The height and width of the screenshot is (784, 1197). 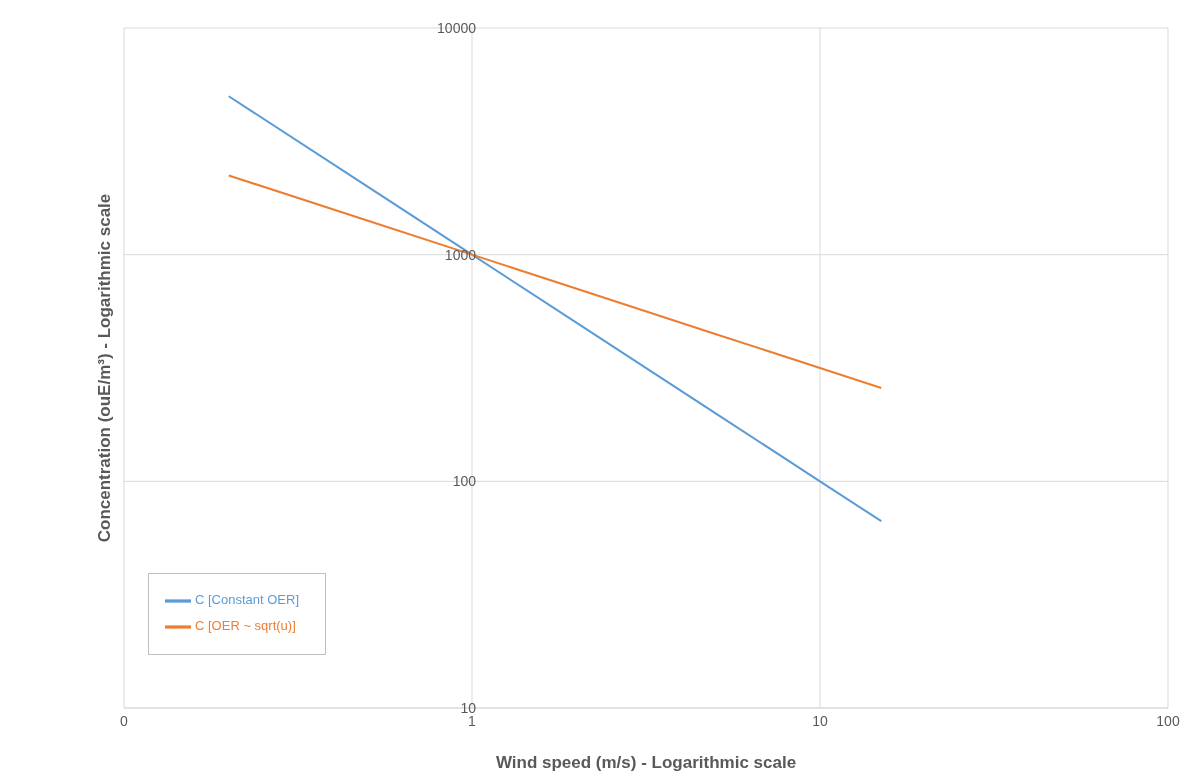 I want to click on x-tick-label: 10, so click(x=820, y=720).